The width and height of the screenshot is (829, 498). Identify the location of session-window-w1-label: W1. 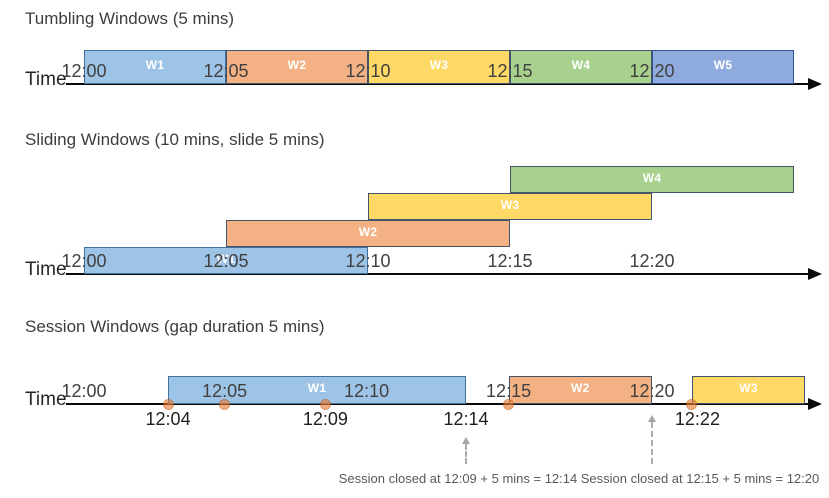
(317, 388).